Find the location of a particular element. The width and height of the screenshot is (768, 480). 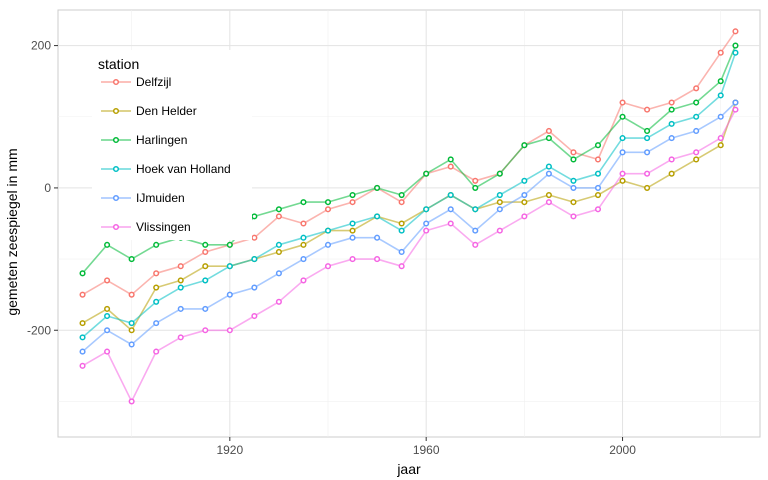

x-tick-label: 2000 is located at coordinates (622, 450).